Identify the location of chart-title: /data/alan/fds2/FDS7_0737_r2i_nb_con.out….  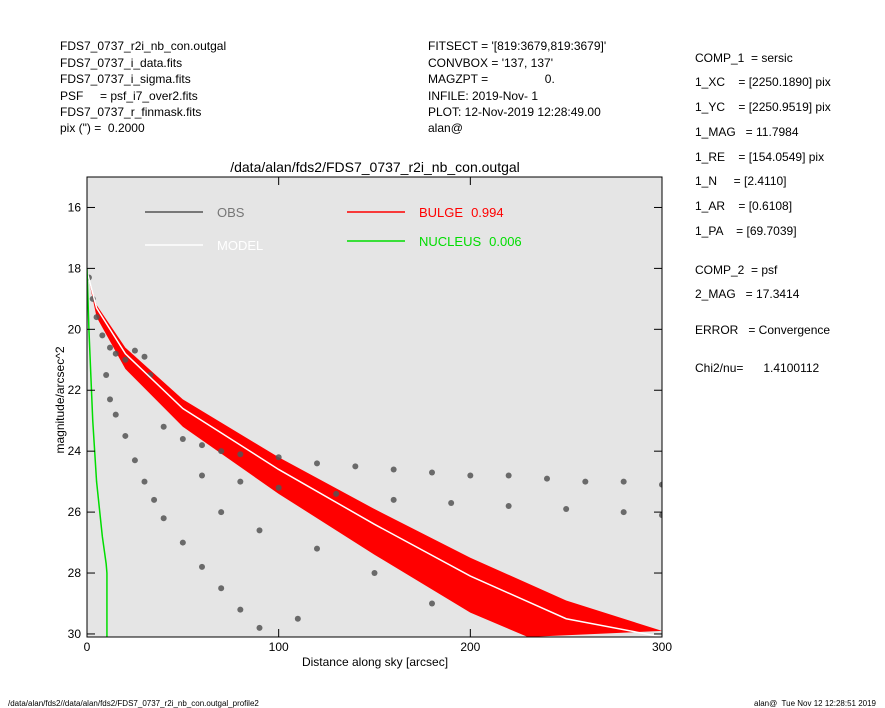
(375, 167).